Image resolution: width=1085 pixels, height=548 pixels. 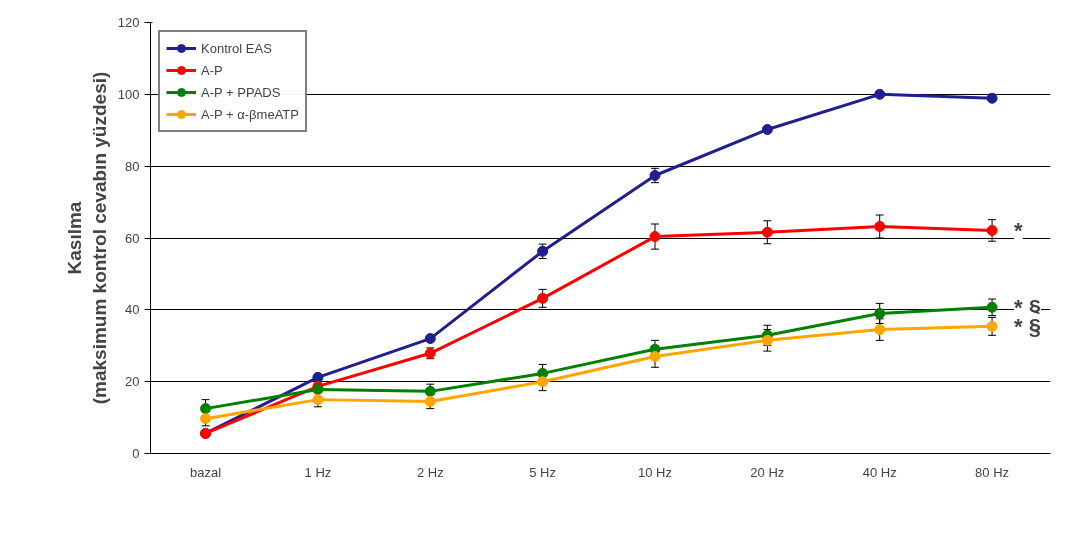 I want to click on y-tick-label: 40, so click(x=132, y=310).